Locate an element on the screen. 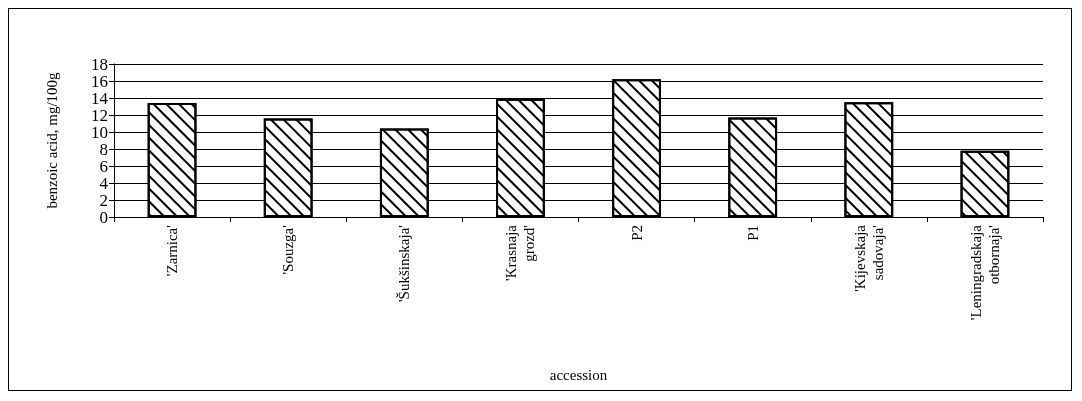  x-tick-label: 'Souzga' is located at coordinates (288, 249).